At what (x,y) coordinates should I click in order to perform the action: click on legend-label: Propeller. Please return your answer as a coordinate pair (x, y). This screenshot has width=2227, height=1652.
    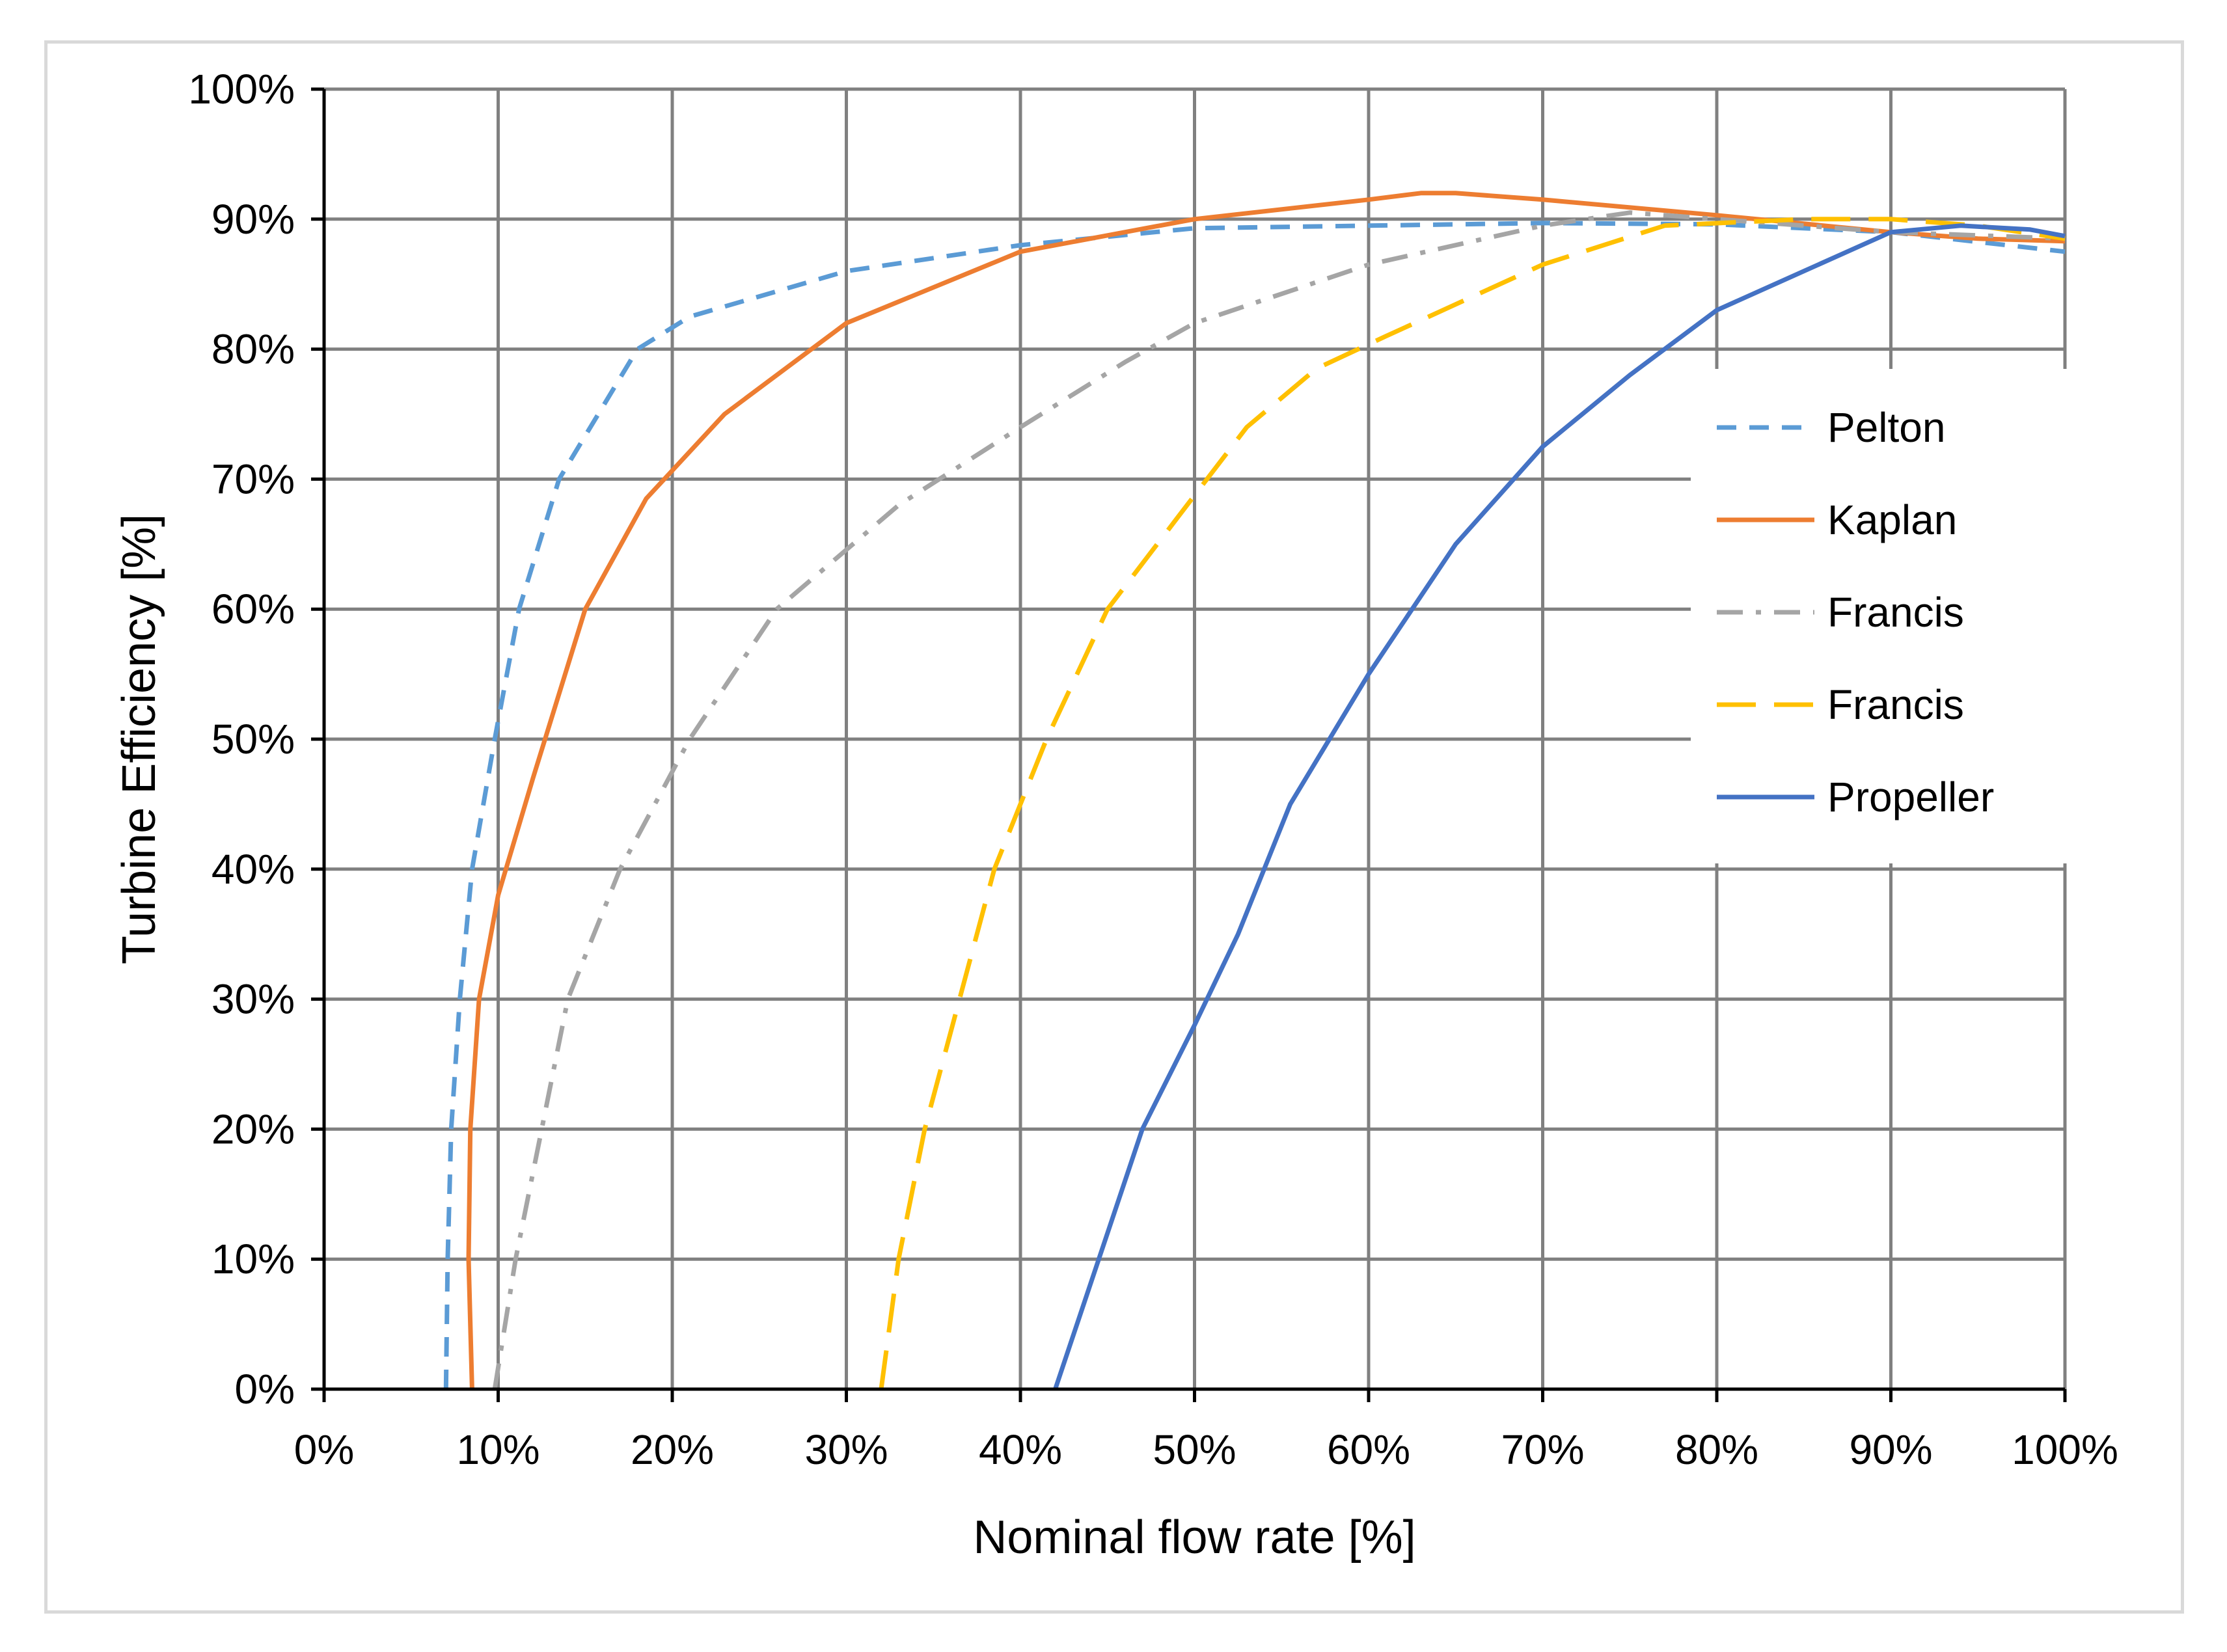
    Looking at the image, I should click on (1911, 797).